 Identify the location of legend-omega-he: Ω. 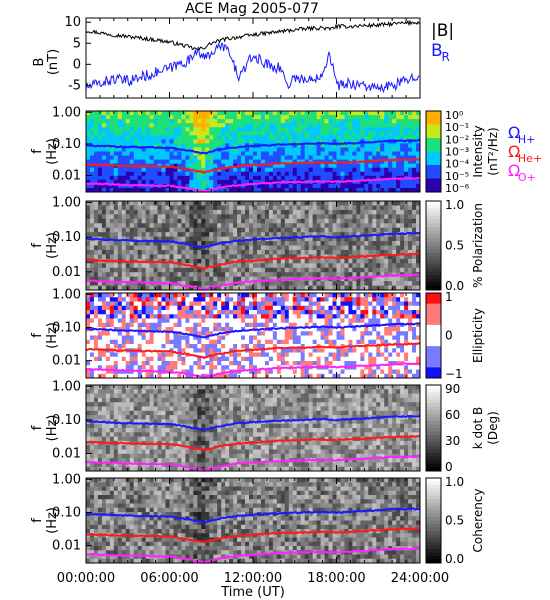
(514, 151).